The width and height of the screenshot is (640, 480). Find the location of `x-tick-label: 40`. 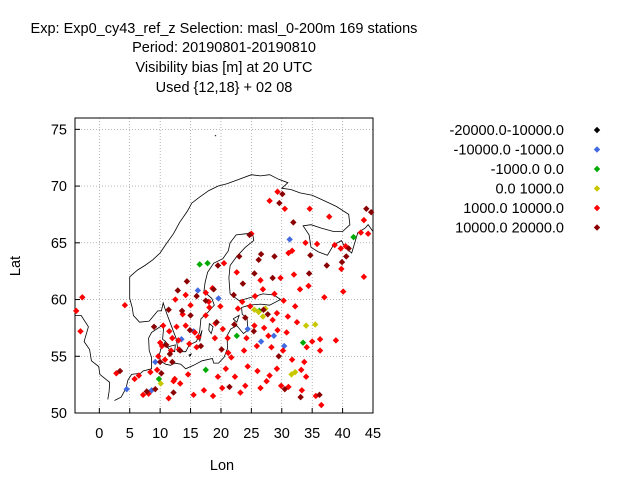

x-tick-label: 40 is located at coordinates (343, 434).